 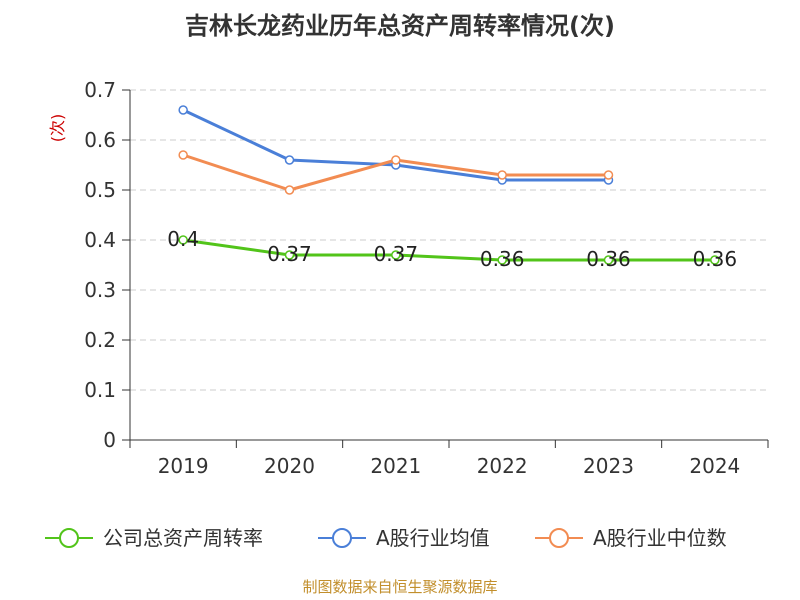 I want to click on x-tick-label: 2022, so click(x=502, y=466).